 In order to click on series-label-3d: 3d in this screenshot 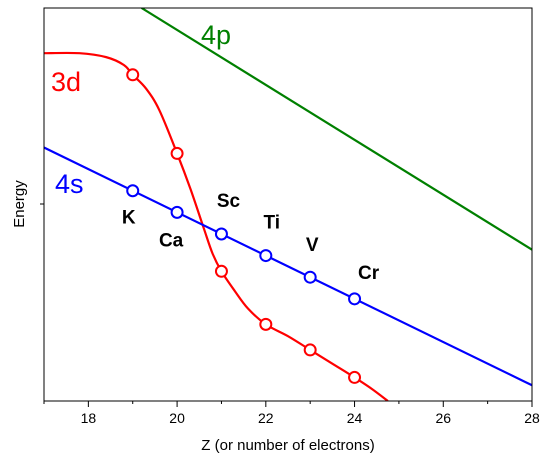, I will do `click(66, 82)`.